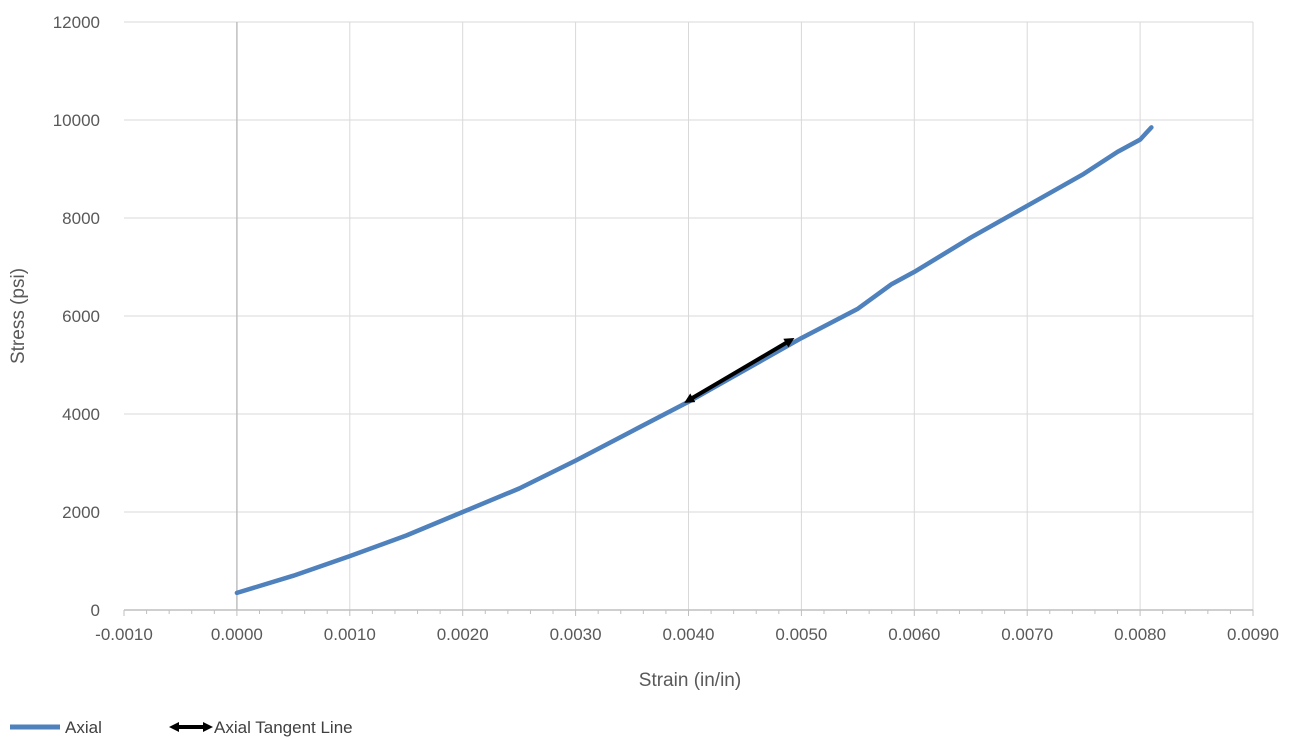  What do you see at coordinates (124, 634) in the screenshot?
I see `x-tick-label: -0.0010` at bounding box center [124, 634].